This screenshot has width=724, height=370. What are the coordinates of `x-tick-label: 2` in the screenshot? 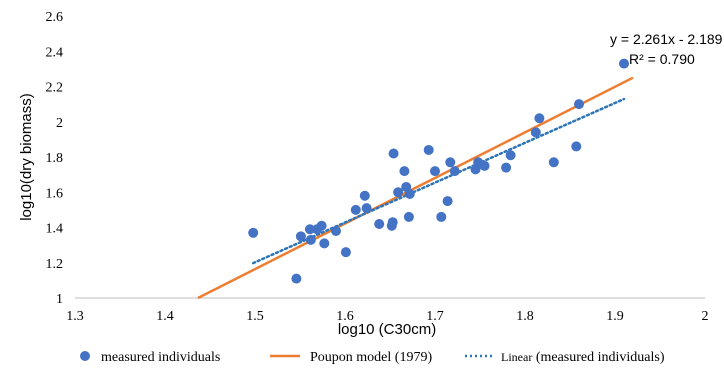 It's located at (705, 316).